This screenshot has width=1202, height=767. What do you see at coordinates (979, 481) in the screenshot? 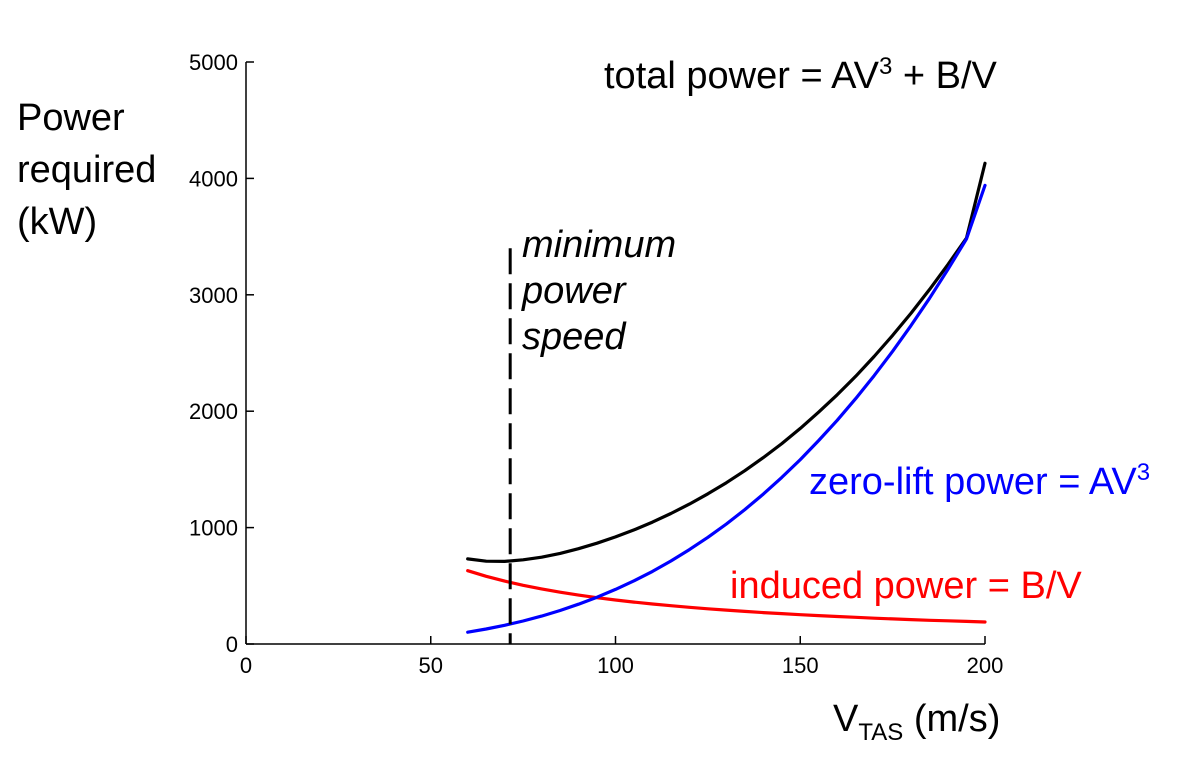
I see `zero-lift-power-formula: zero-lift power = AV3` at bounding box center [979, 481].